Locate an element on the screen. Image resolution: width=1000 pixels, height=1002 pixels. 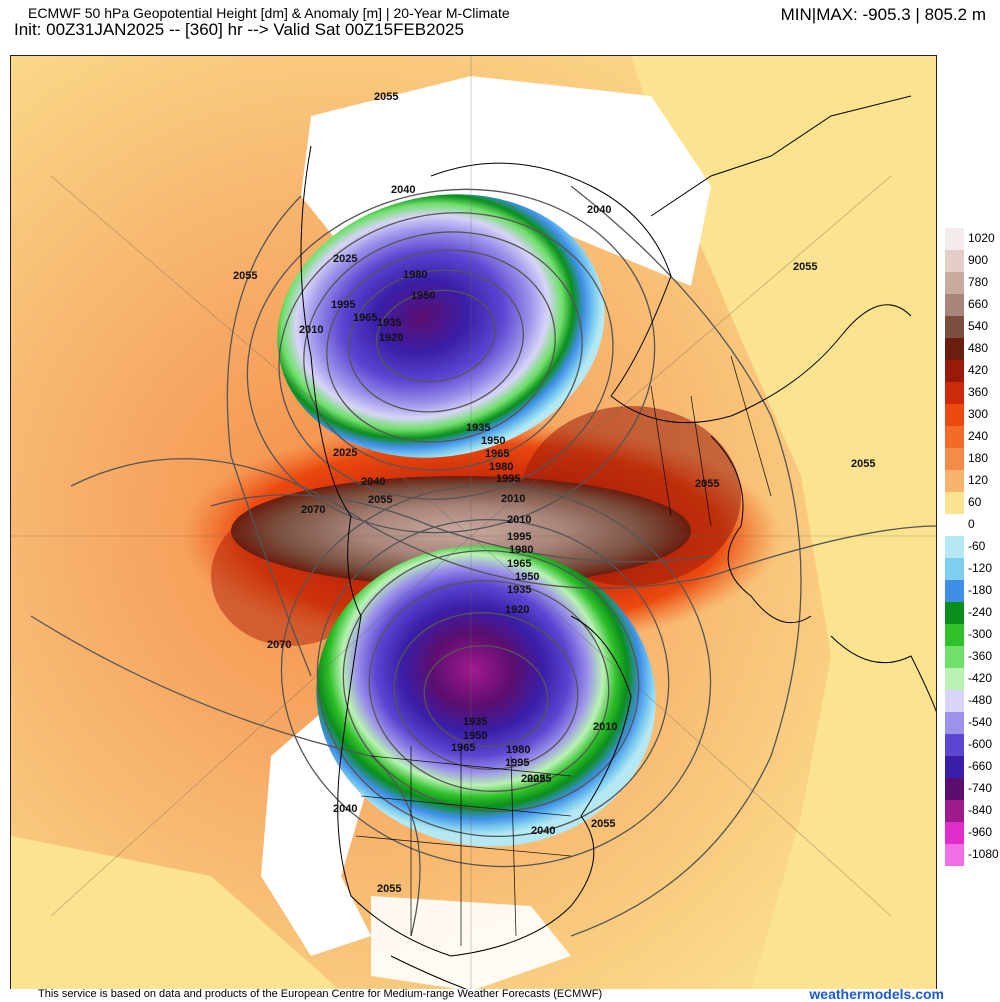
legend-label: -960 is located at coordinates (980, 832).